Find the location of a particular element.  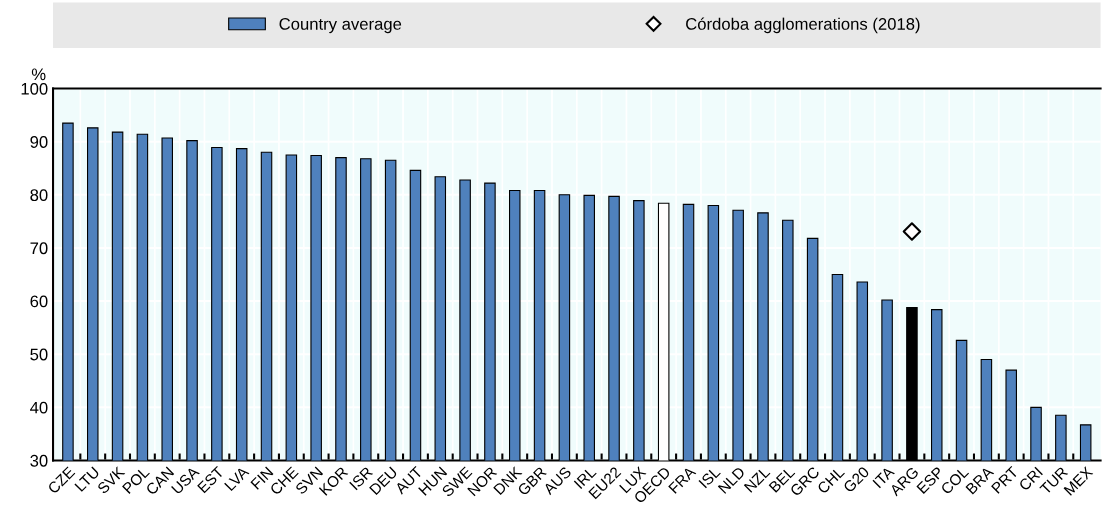

x-tick-label: LVA is located at coordinates (237, 478).